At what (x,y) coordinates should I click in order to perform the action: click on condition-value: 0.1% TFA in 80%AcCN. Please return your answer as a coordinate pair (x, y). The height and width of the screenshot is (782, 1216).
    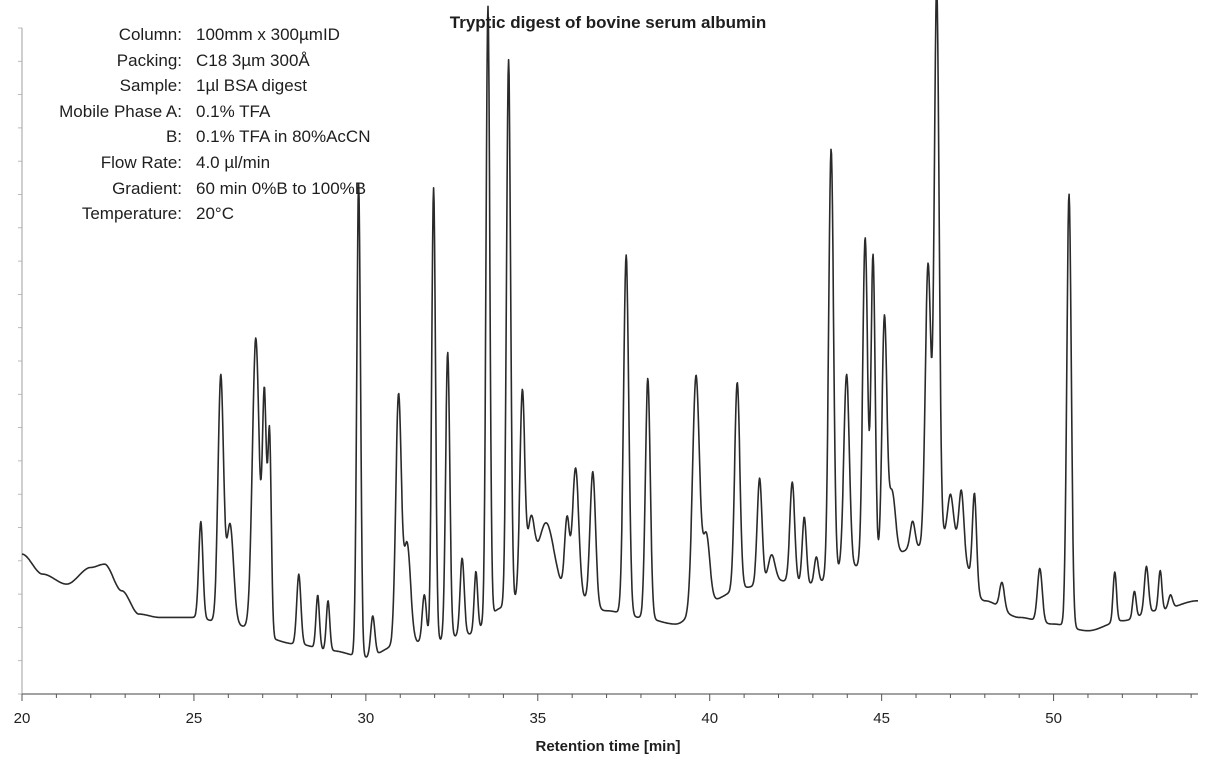
    Looking at the image, I should click on (283, 137).